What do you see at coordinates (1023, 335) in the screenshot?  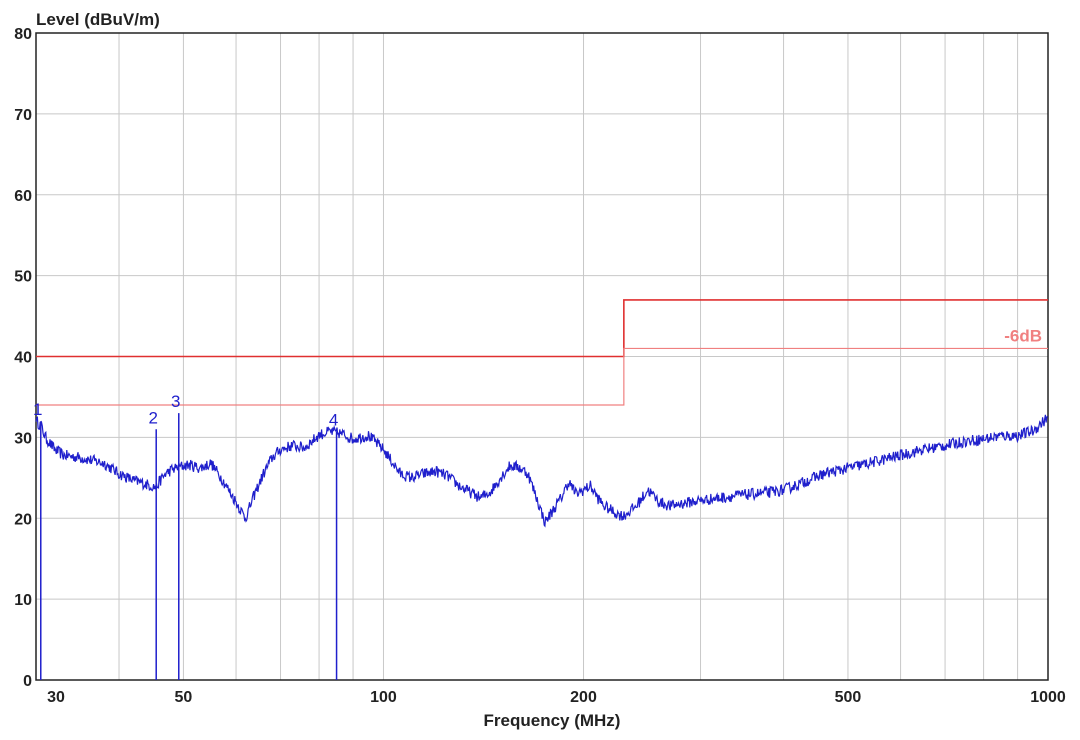 I see `margin-line-label: -6dB` at bounding box center [1023, 335].